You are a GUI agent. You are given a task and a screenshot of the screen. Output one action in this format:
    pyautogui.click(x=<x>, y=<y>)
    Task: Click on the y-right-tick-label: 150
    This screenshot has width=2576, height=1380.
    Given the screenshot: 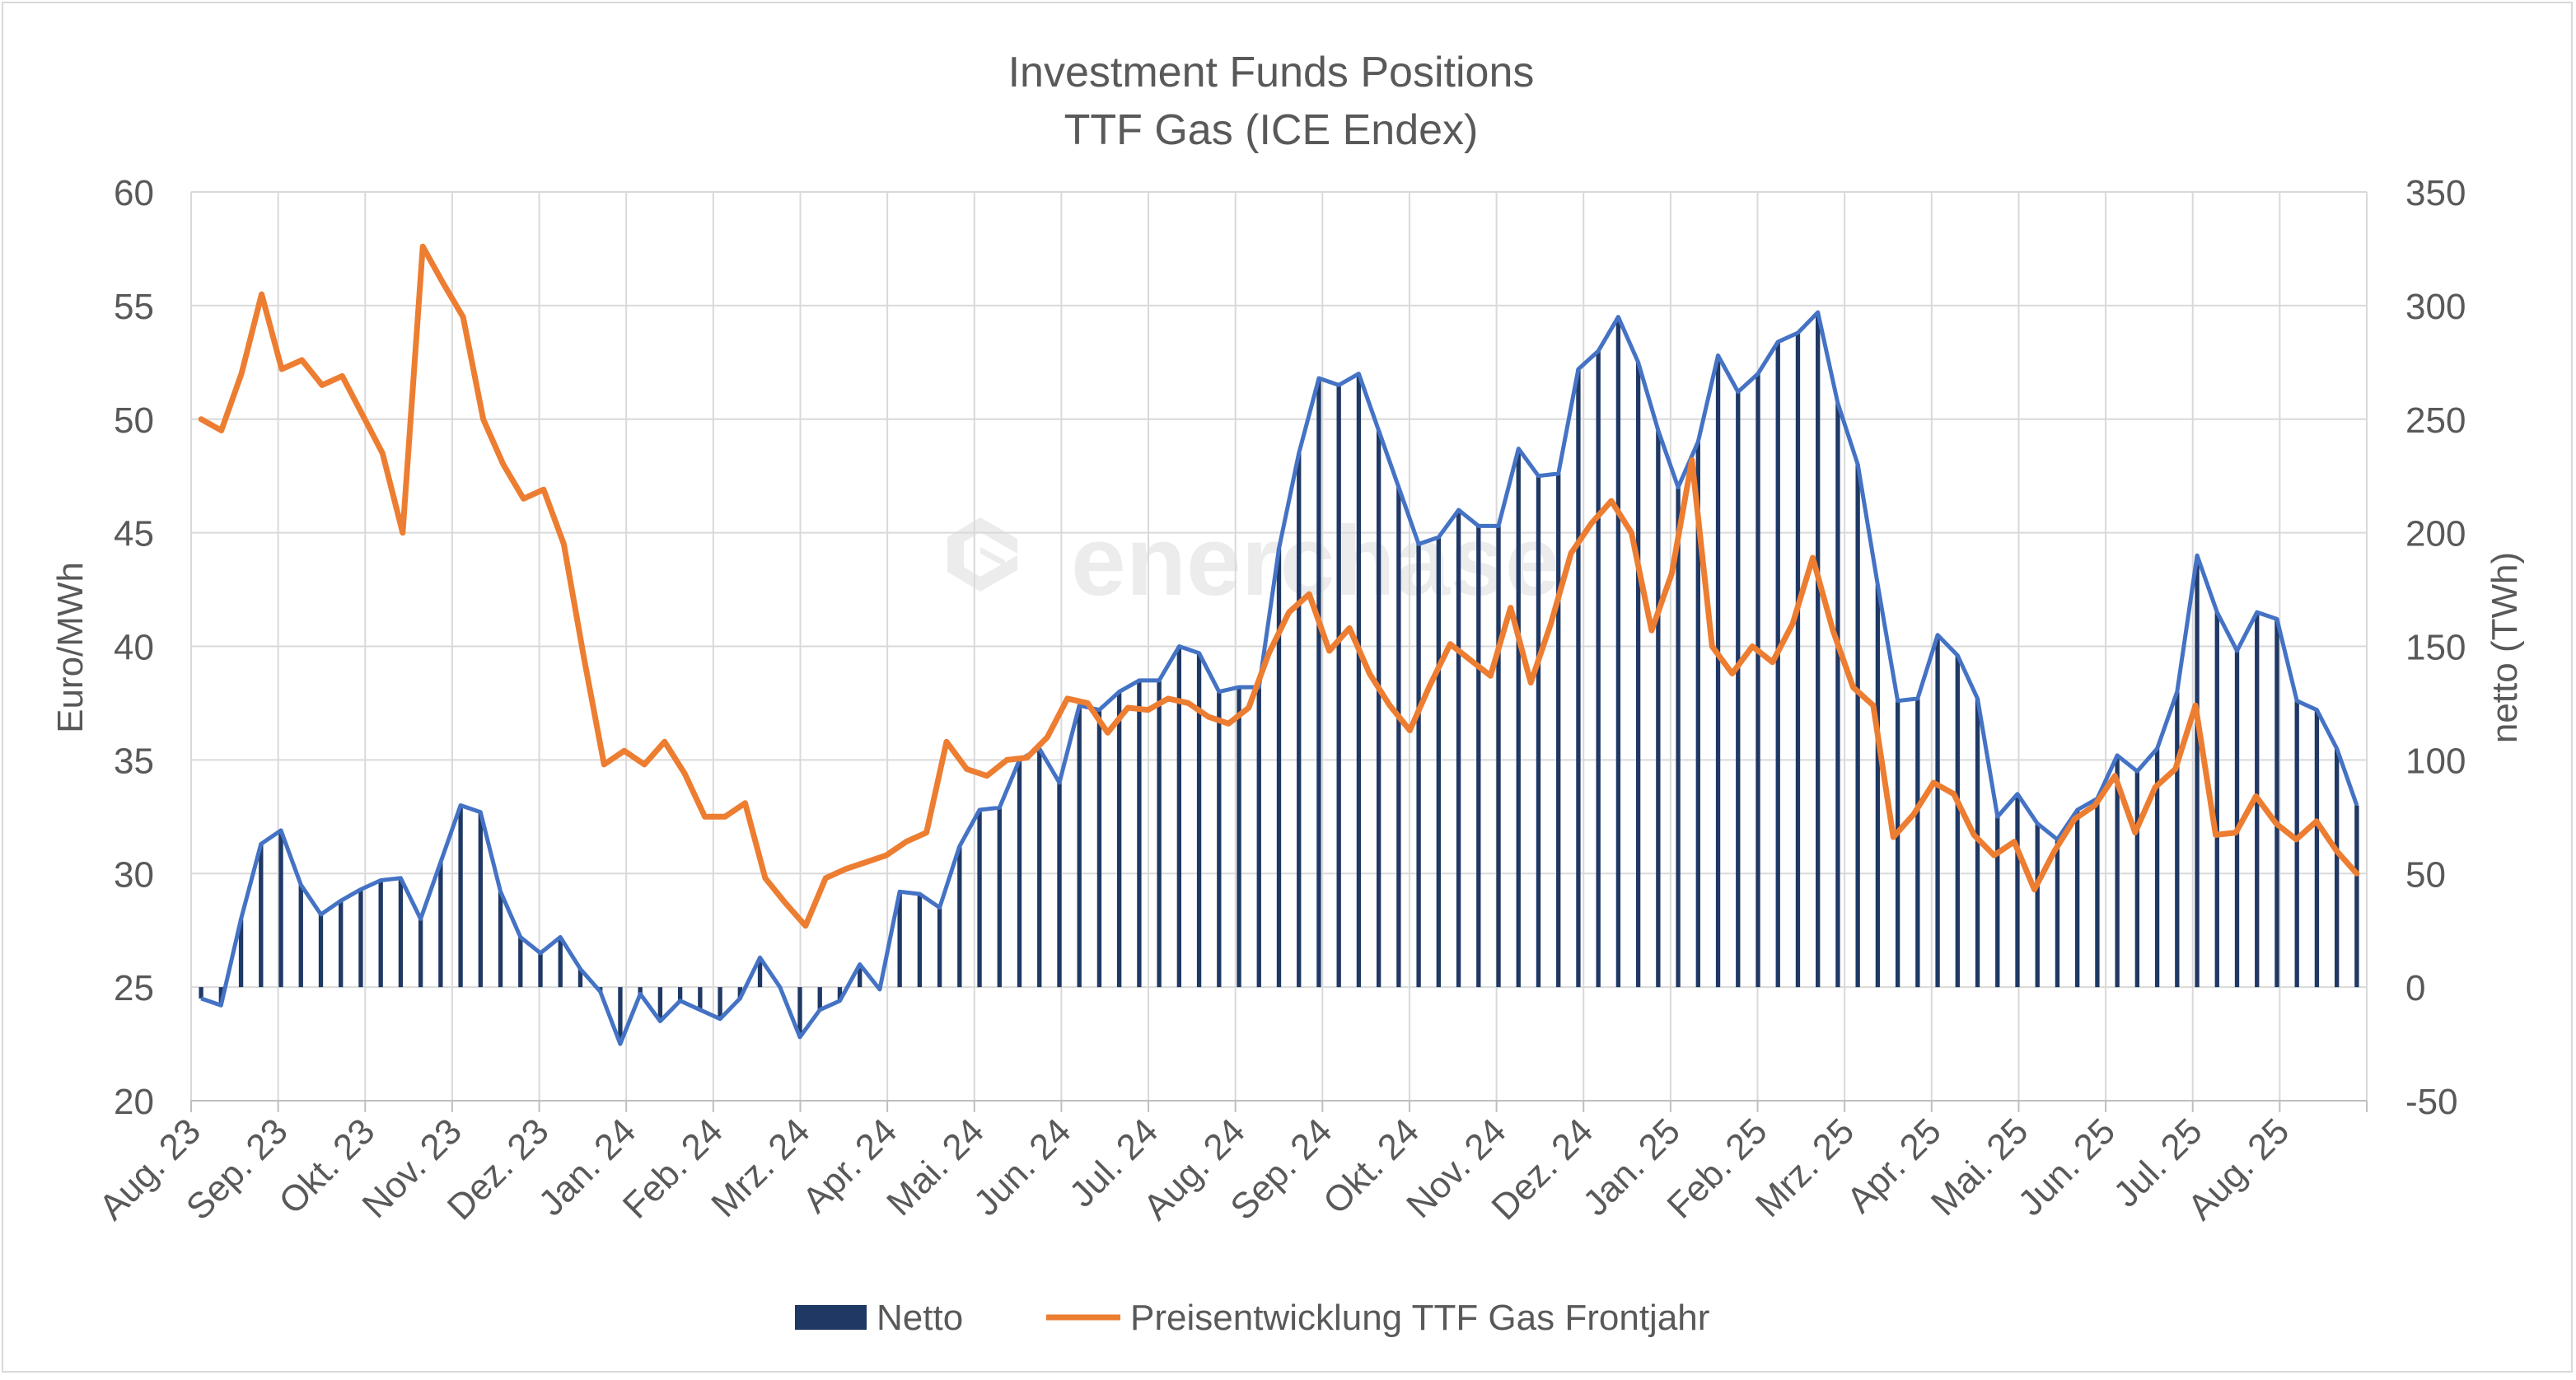 What is the action you would take?
    pyautogui.click(x=2435, y=648)
    